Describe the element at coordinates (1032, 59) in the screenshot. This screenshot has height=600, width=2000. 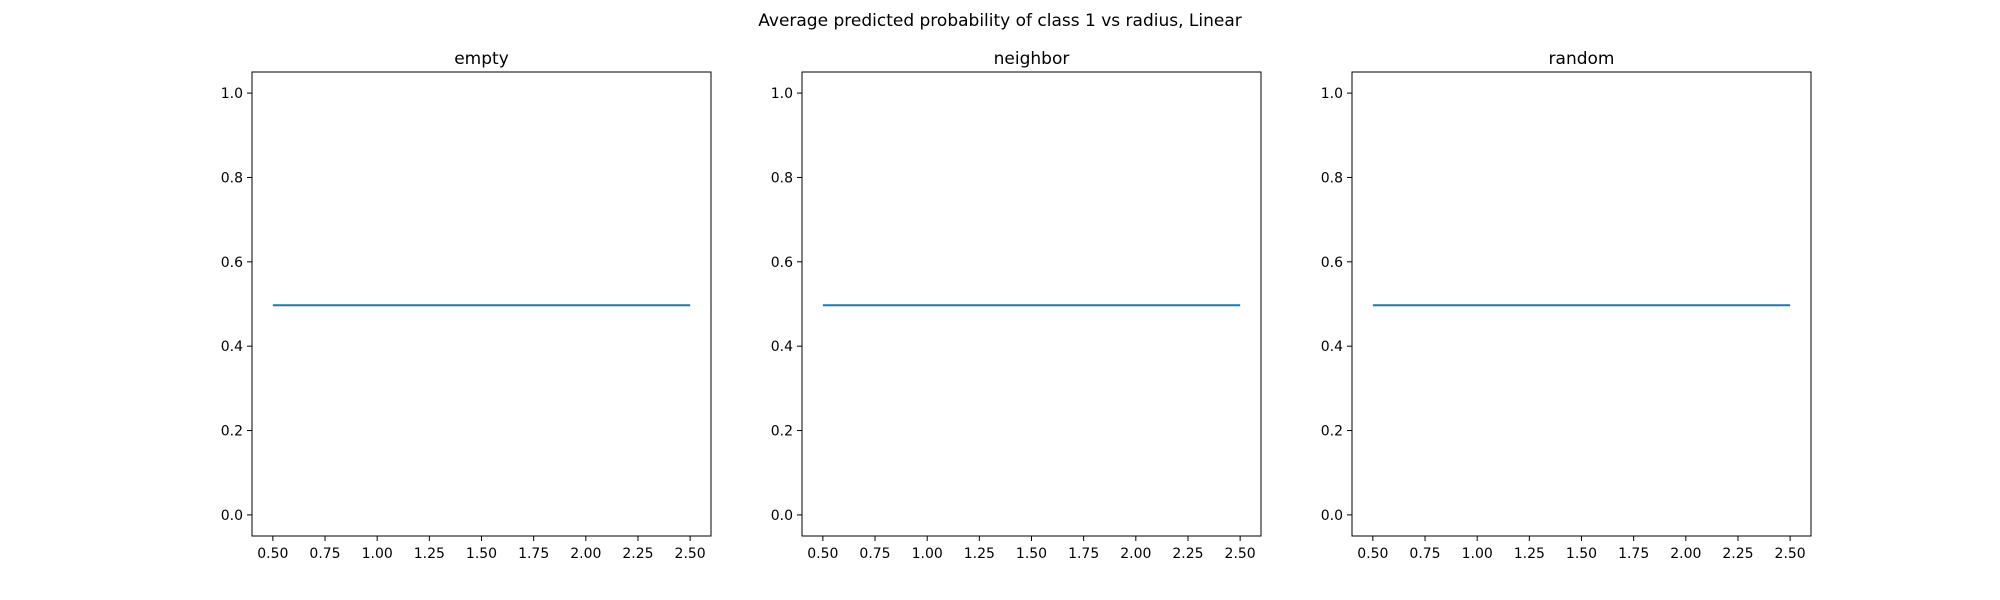
I see `subplot-title: neighbor` at that location.